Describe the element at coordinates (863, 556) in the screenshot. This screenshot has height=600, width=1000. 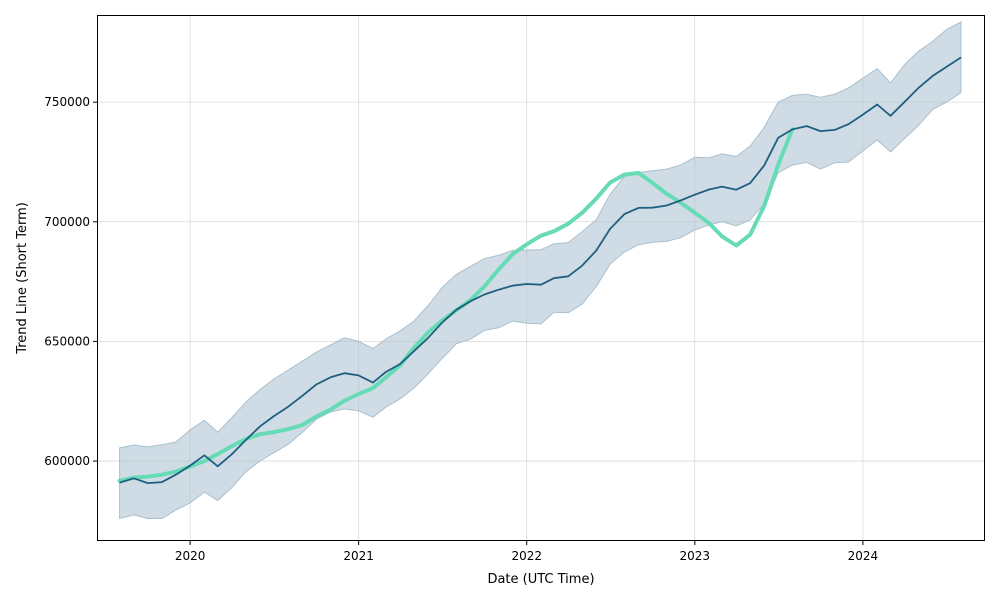
I see `x-tick-label: 2024` at that location.